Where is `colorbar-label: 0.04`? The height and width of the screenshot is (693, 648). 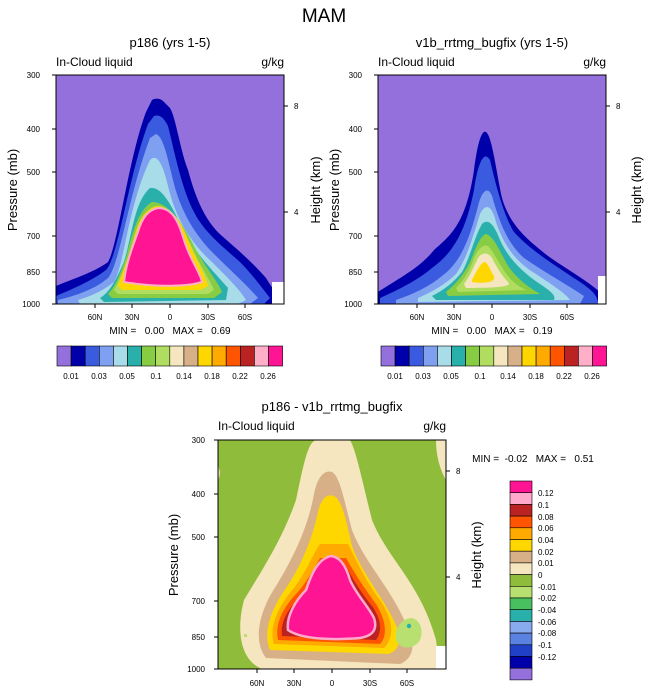 colorbar-label: 0.04 is located at coordinates (546, 540).